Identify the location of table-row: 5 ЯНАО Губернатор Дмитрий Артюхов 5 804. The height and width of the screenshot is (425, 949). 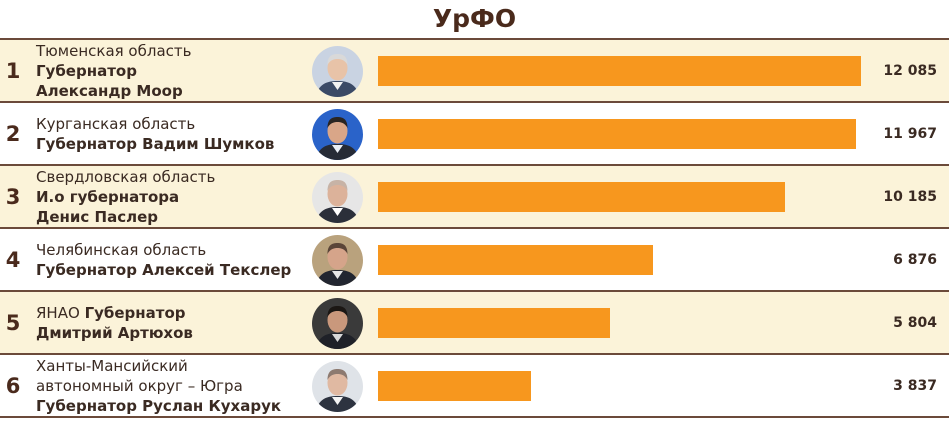
(474, 321).